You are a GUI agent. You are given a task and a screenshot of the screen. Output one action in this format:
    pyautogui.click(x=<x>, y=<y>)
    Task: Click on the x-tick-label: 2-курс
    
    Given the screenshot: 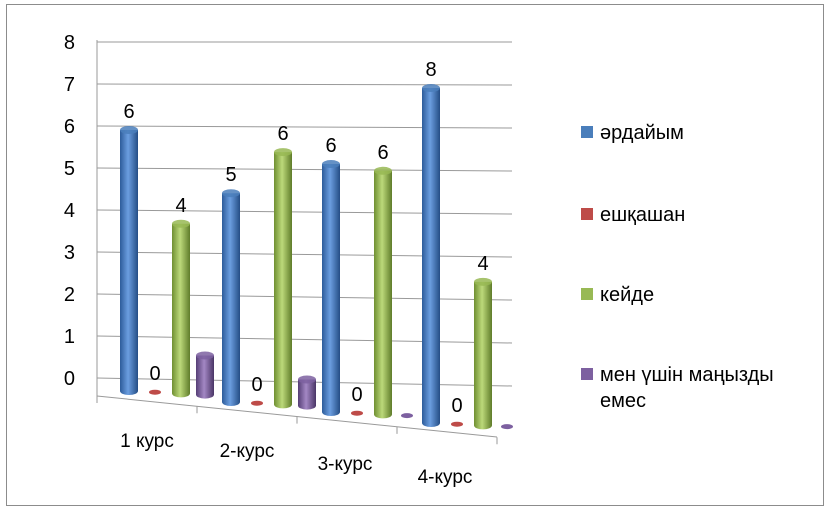 What is the action you would take?
    pyautogui.click(x=247, y=451)
    